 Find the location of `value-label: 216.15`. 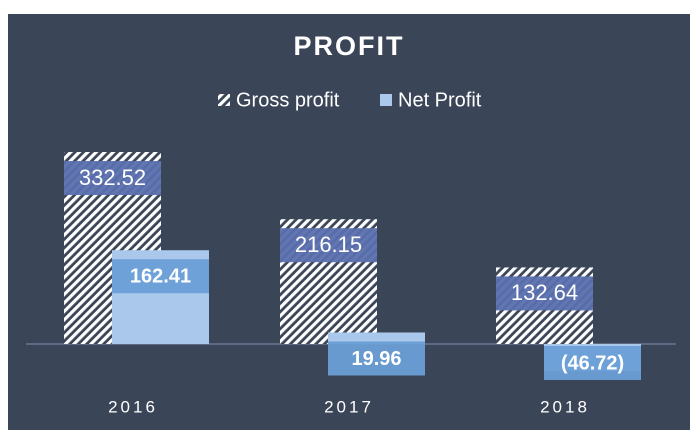

value-label: 216.15 is located at coordinates (328, 244).